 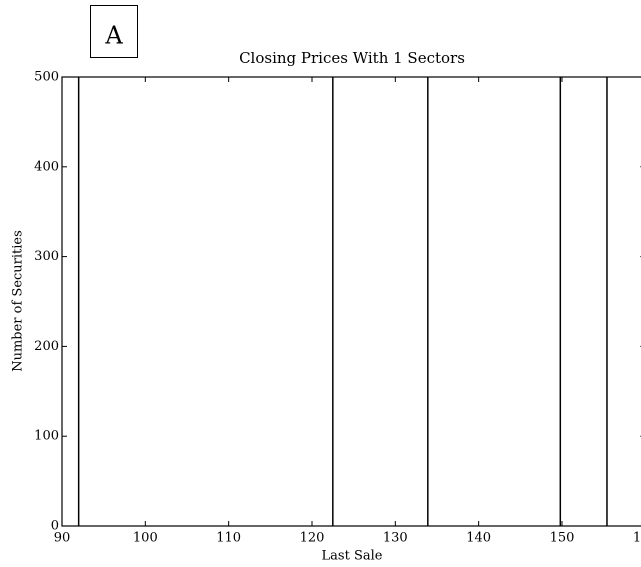 What do you see at coordinates (312, 538) in the screenshot?
I see `x-tick-label: 120` at bounding box center [312, 538].